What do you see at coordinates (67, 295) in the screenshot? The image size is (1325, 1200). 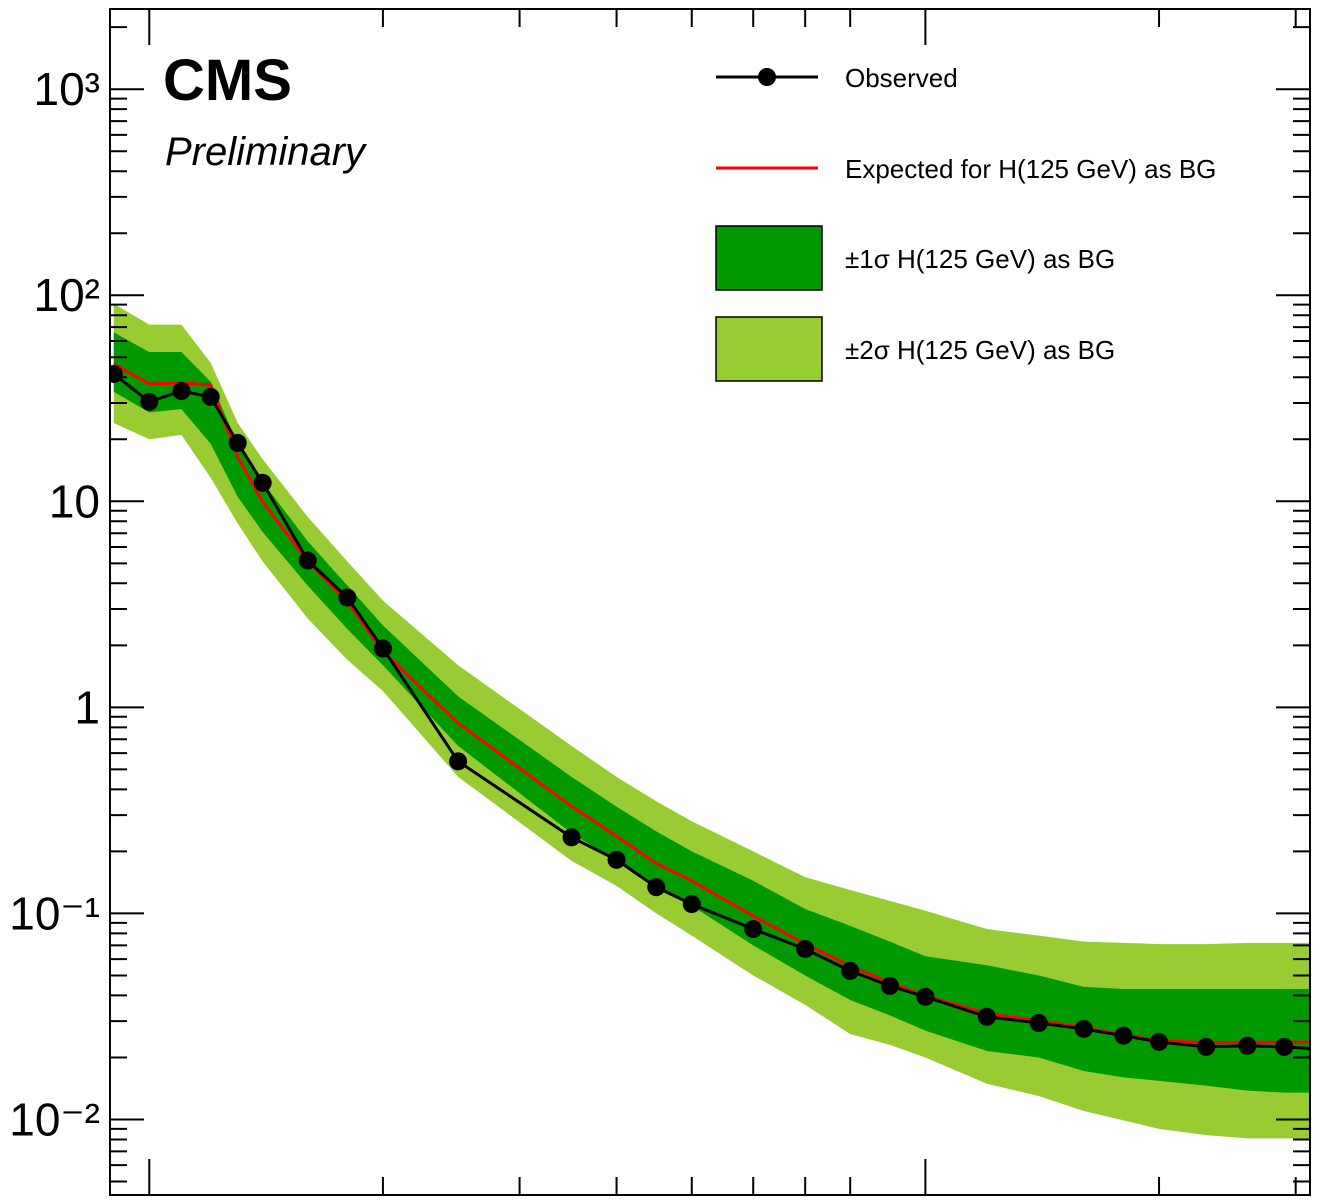 I see `y-tick-label: 10²` at bounding box center [67, 295].